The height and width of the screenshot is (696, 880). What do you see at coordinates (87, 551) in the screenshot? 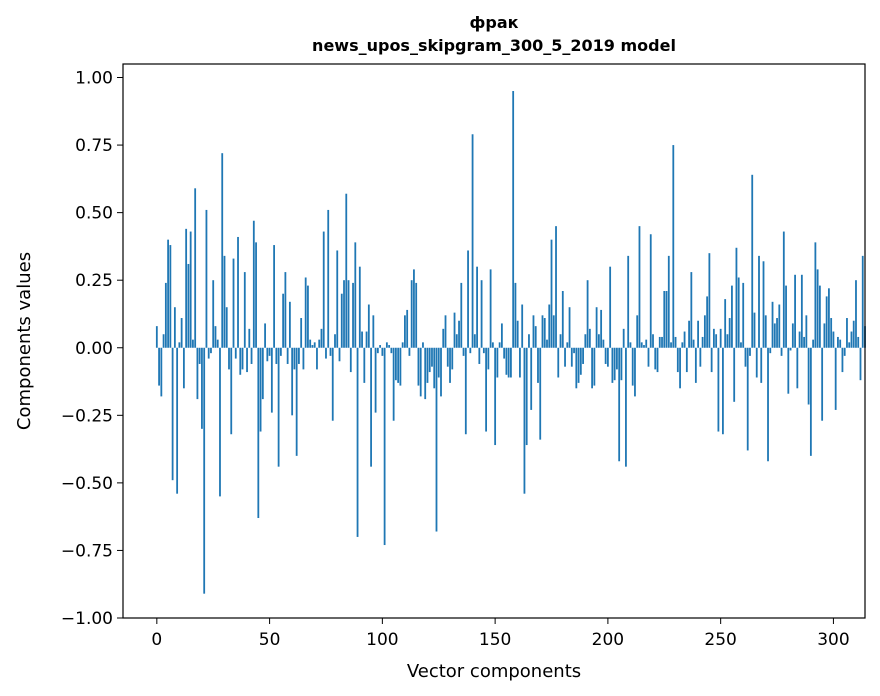
I see `y-tick-label: −0.75` at bounding box center [87, 551].